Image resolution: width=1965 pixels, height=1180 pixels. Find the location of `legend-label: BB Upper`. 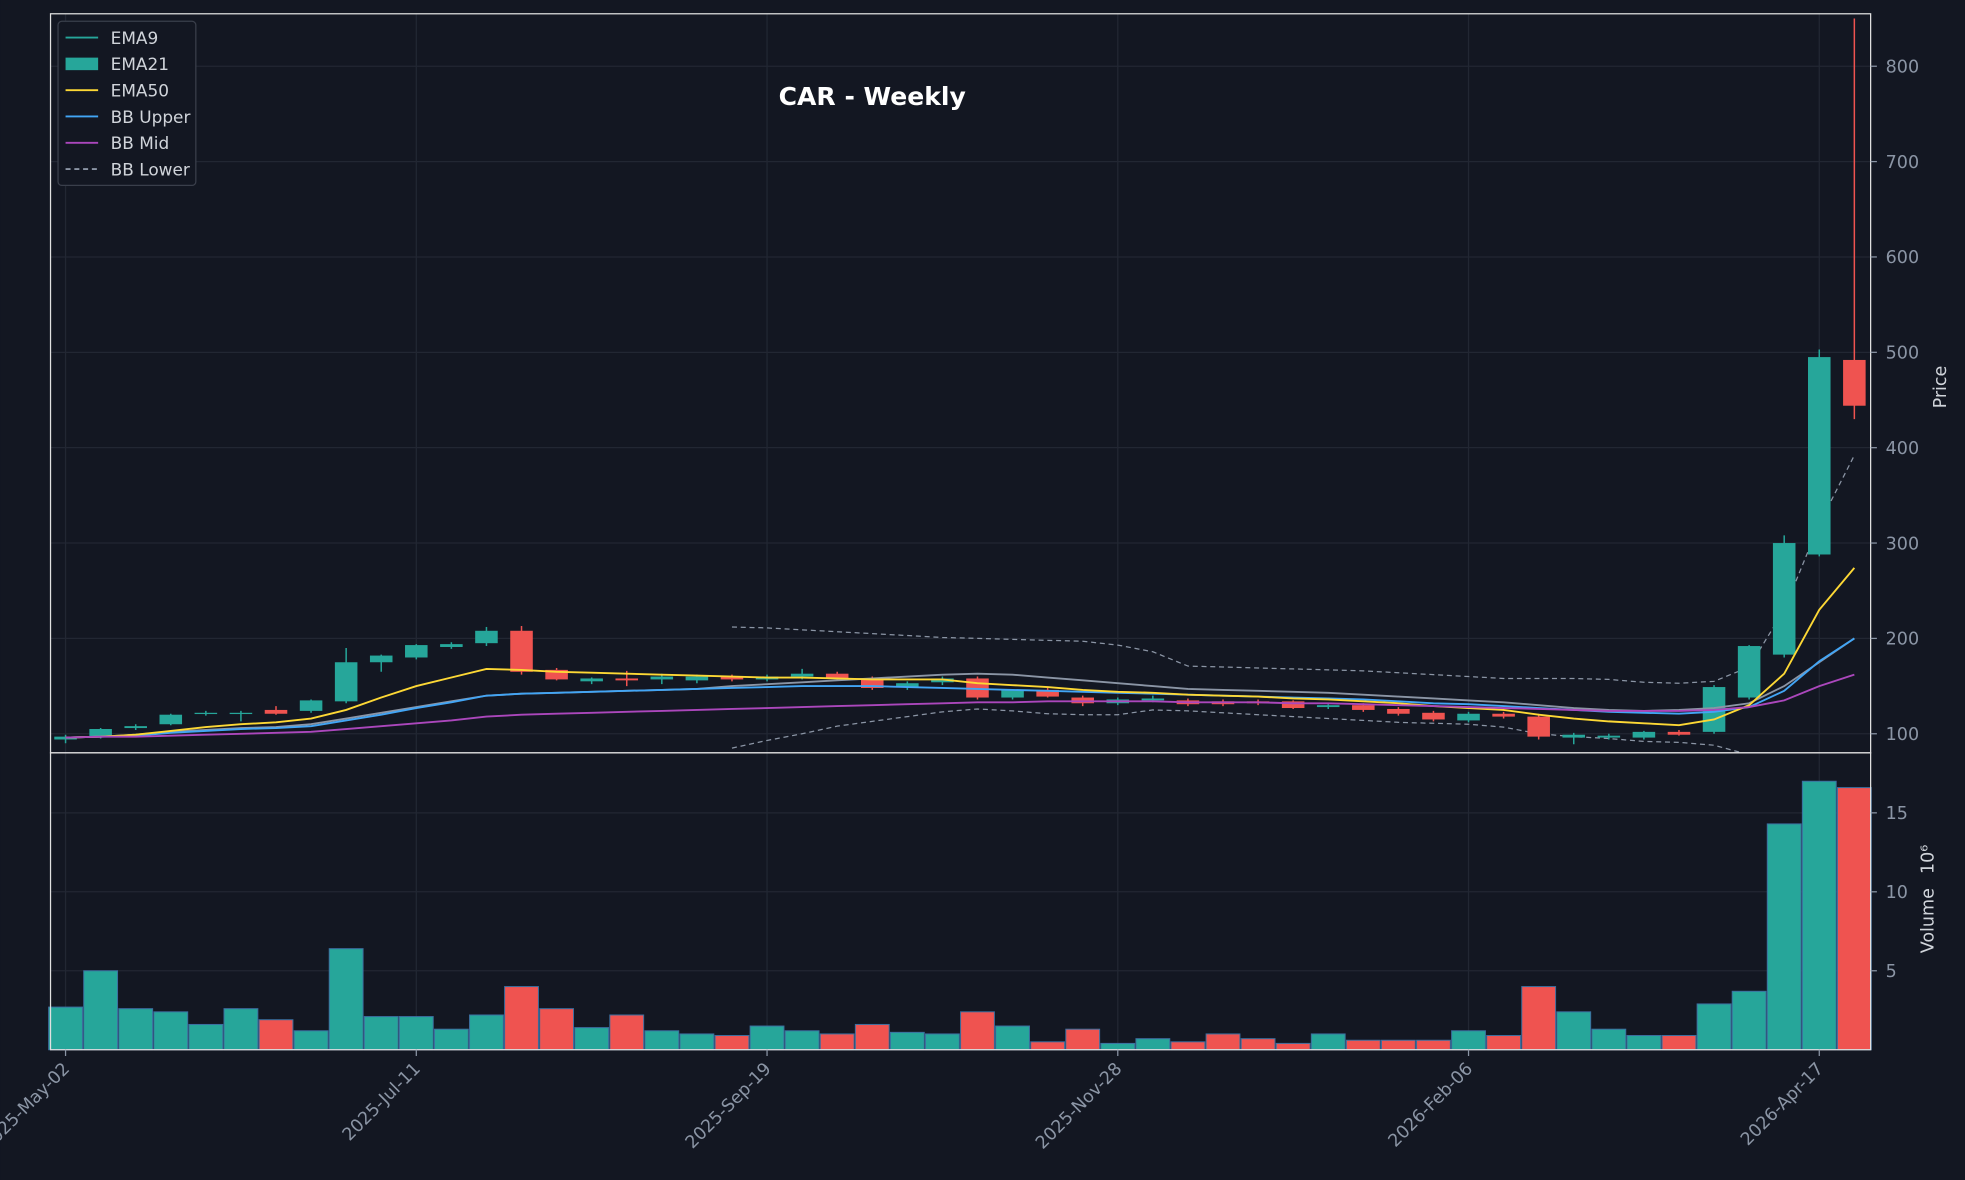

legend-label: BB Upper is located at coordinates (151, 117).